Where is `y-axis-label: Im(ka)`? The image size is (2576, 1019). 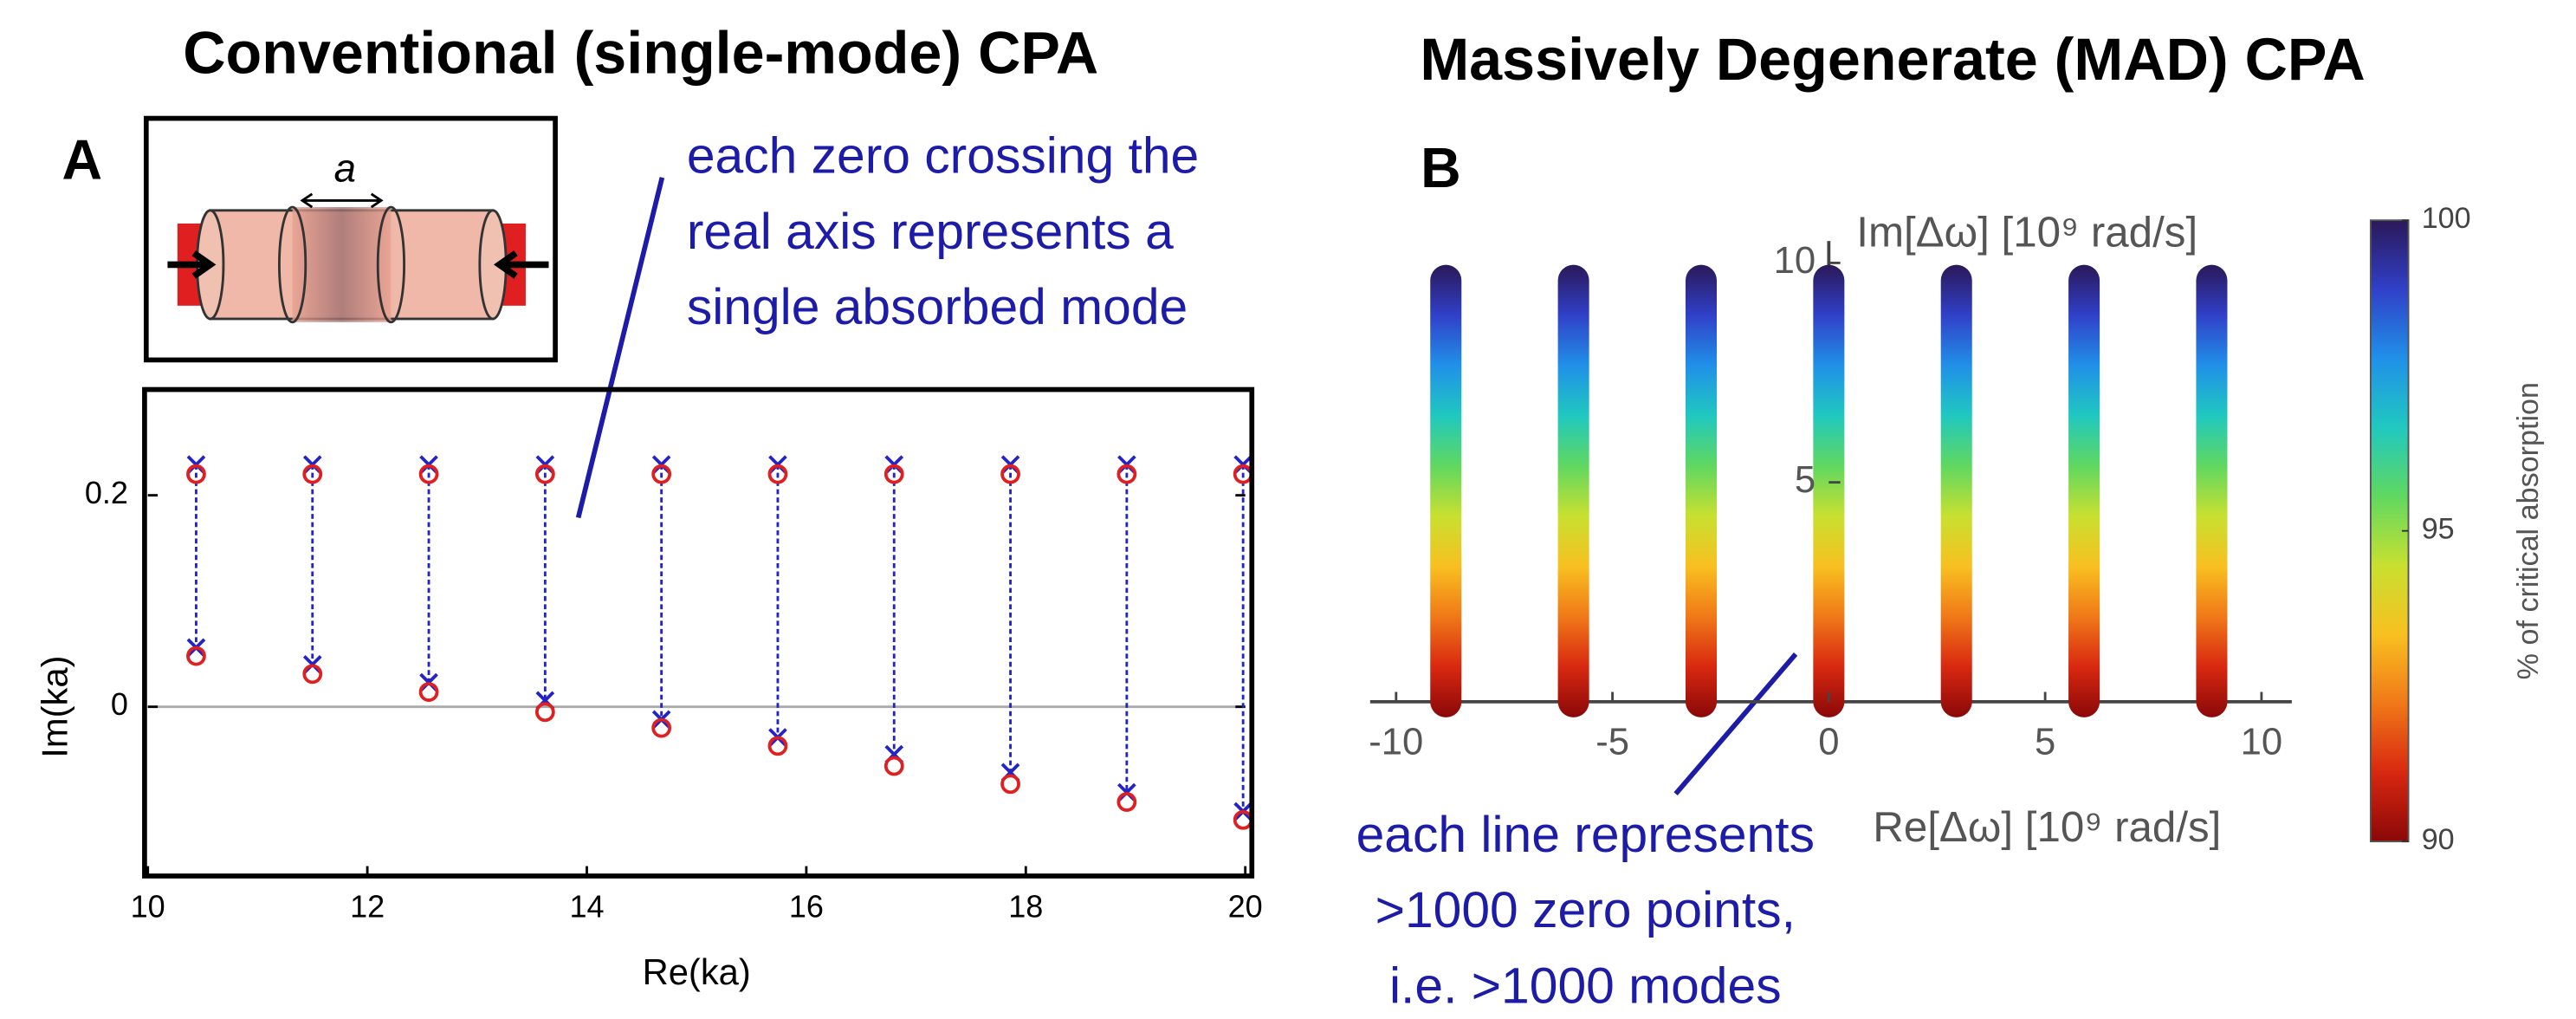
y-axis-label: Im(ka) is located at coordinates (54, 707).